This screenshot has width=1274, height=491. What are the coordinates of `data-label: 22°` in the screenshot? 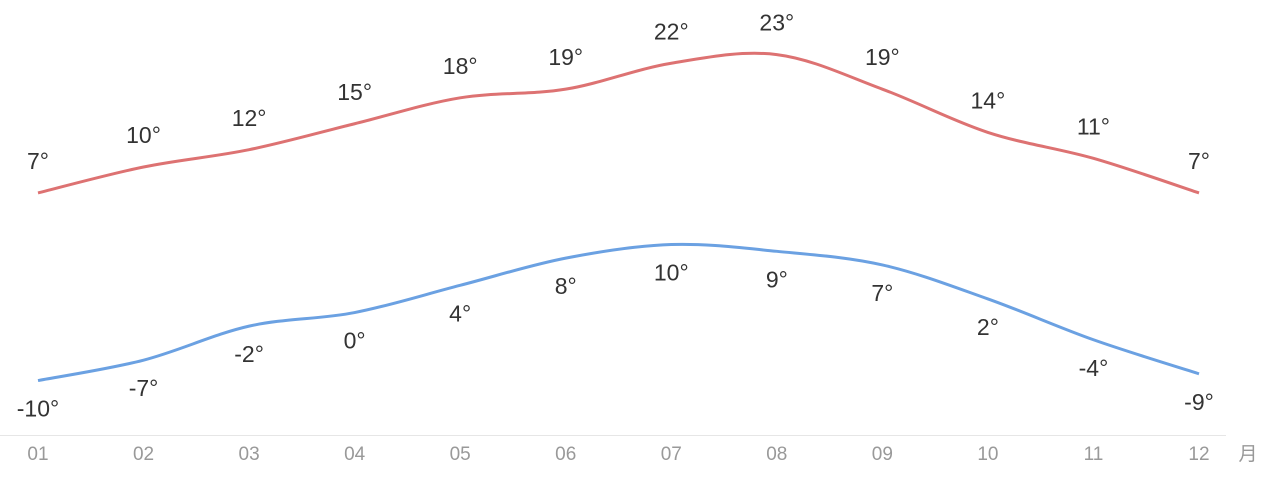 It's located at (671, 31).